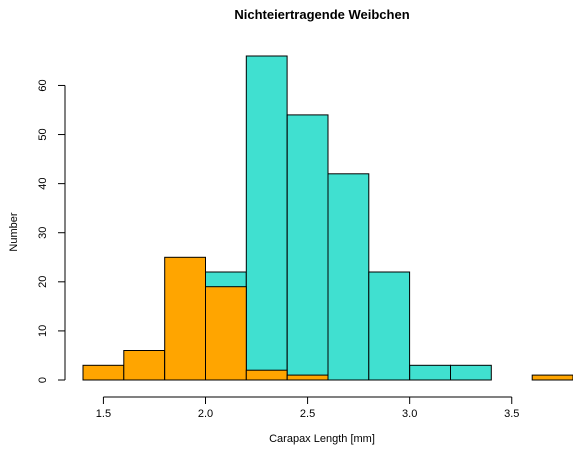 The width and height of the screenshot is (573, 452). Describe the element at coordinates (14, 231) in the screenshot. I see `y-axis-label: Number` at that location.